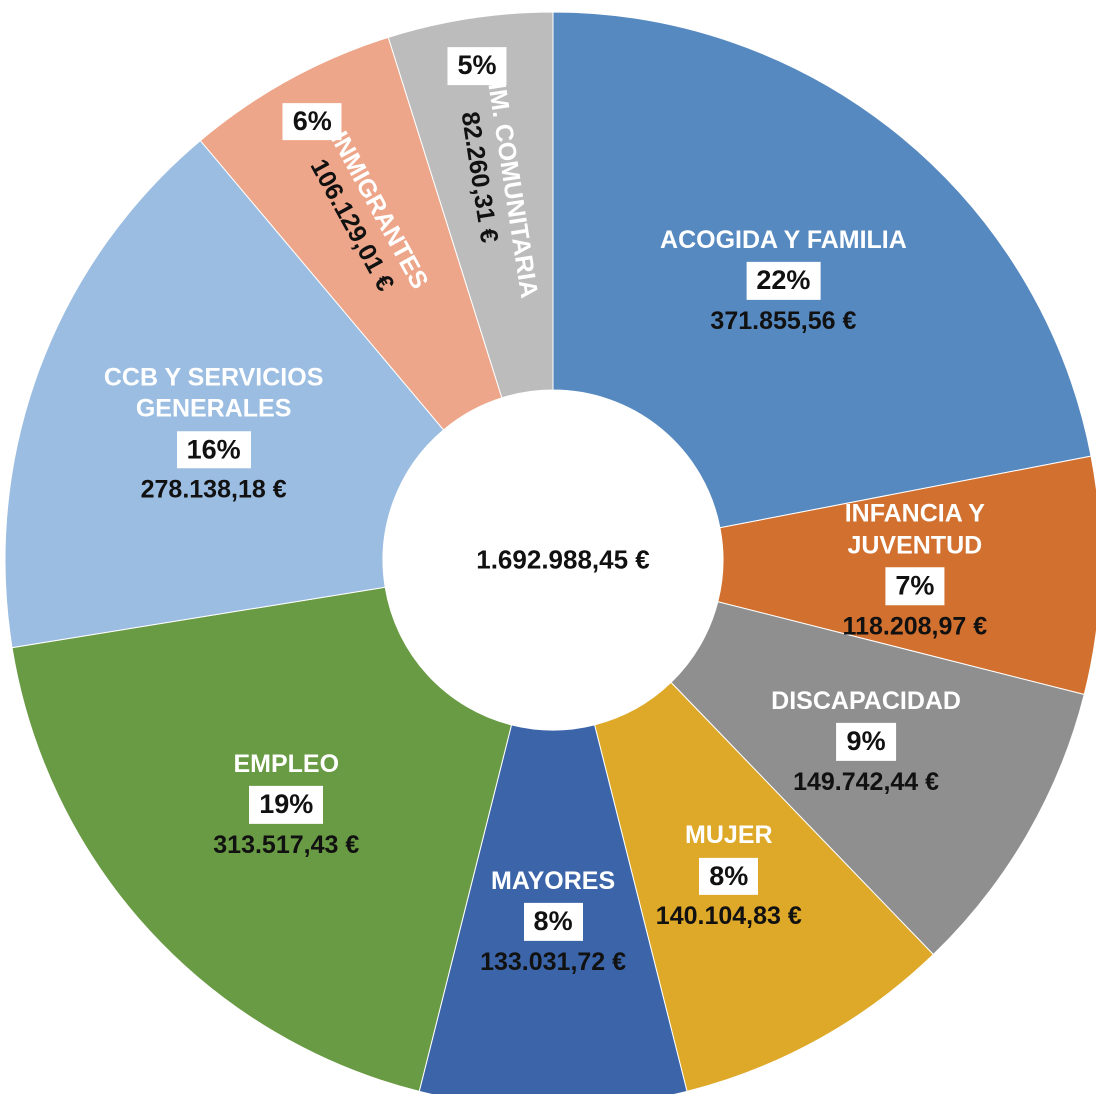 The height and width of the screenshot is (1094, 1096). I want to click on category-label: MUJER, so click(729, 835).